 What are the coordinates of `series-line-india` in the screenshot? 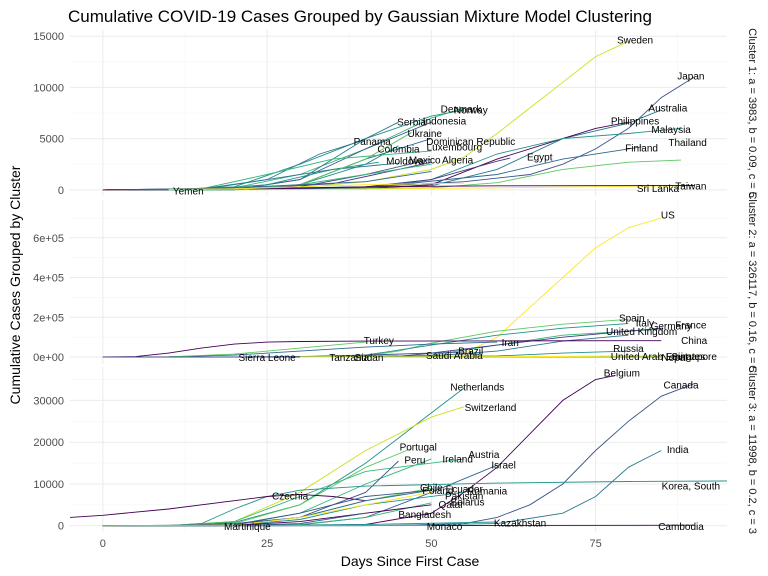 It's located at (382, 488).